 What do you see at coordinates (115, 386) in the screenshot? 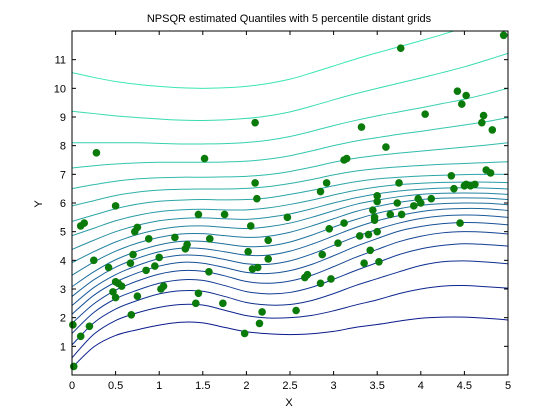
I see `x-tick-label: 0.5` at bounding box center [115, 386].